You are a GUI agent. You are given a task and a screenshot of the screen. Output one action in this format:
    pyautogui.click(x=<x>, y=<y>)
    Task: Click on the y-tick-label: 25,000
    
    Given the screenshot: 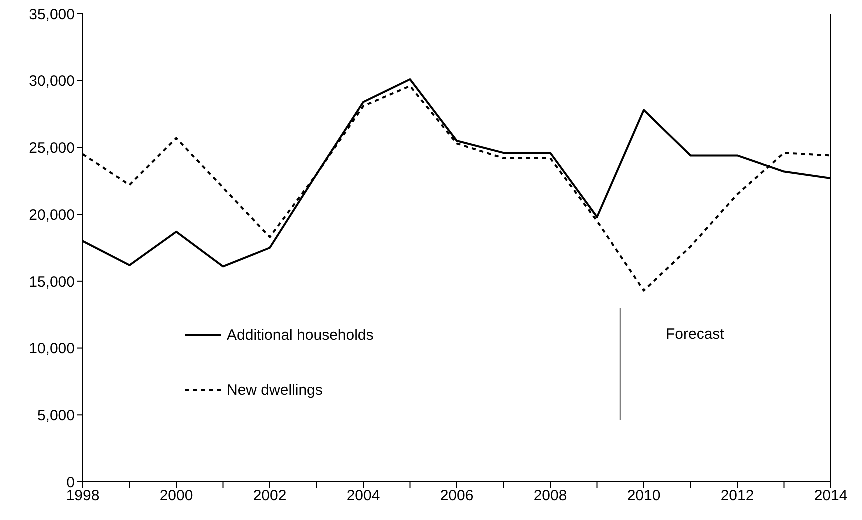 What is the action you would take?
    pyautogui.click(x=52, y=149)
    